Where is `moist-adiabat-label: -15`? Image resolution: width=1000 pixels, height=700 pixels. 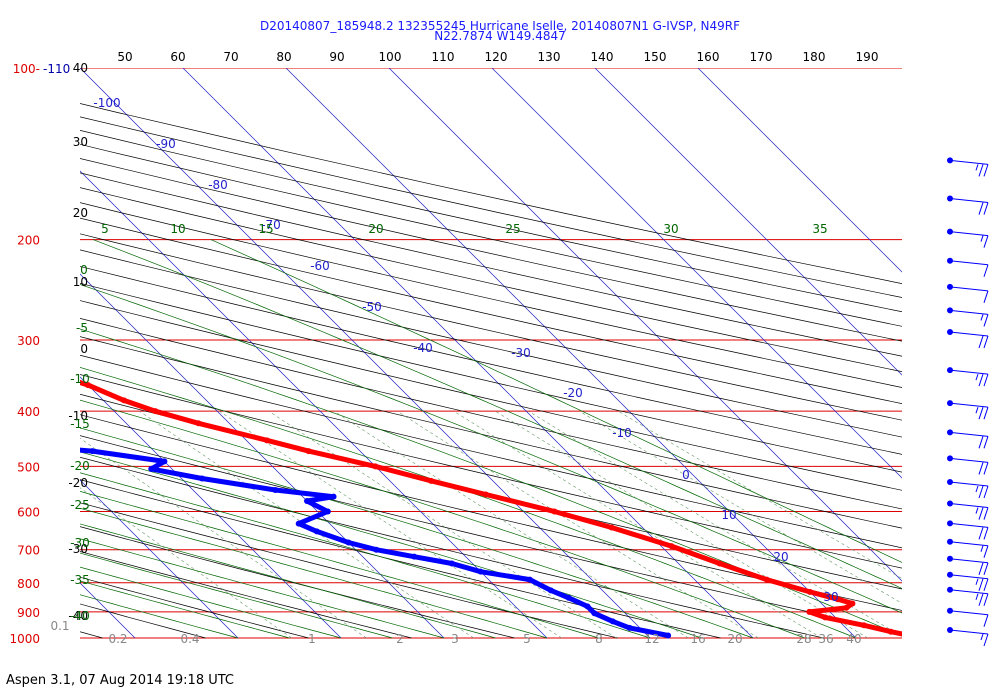 moist-adiabat-label: -15 is located at coordinates (80, 424).